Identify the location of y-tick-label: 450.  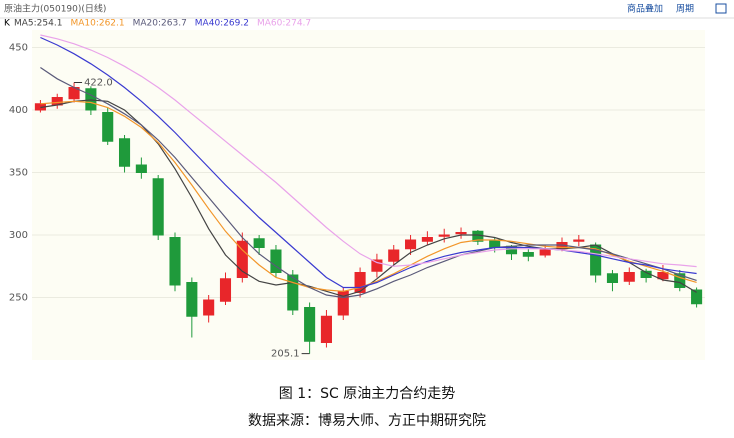
(18, 48).